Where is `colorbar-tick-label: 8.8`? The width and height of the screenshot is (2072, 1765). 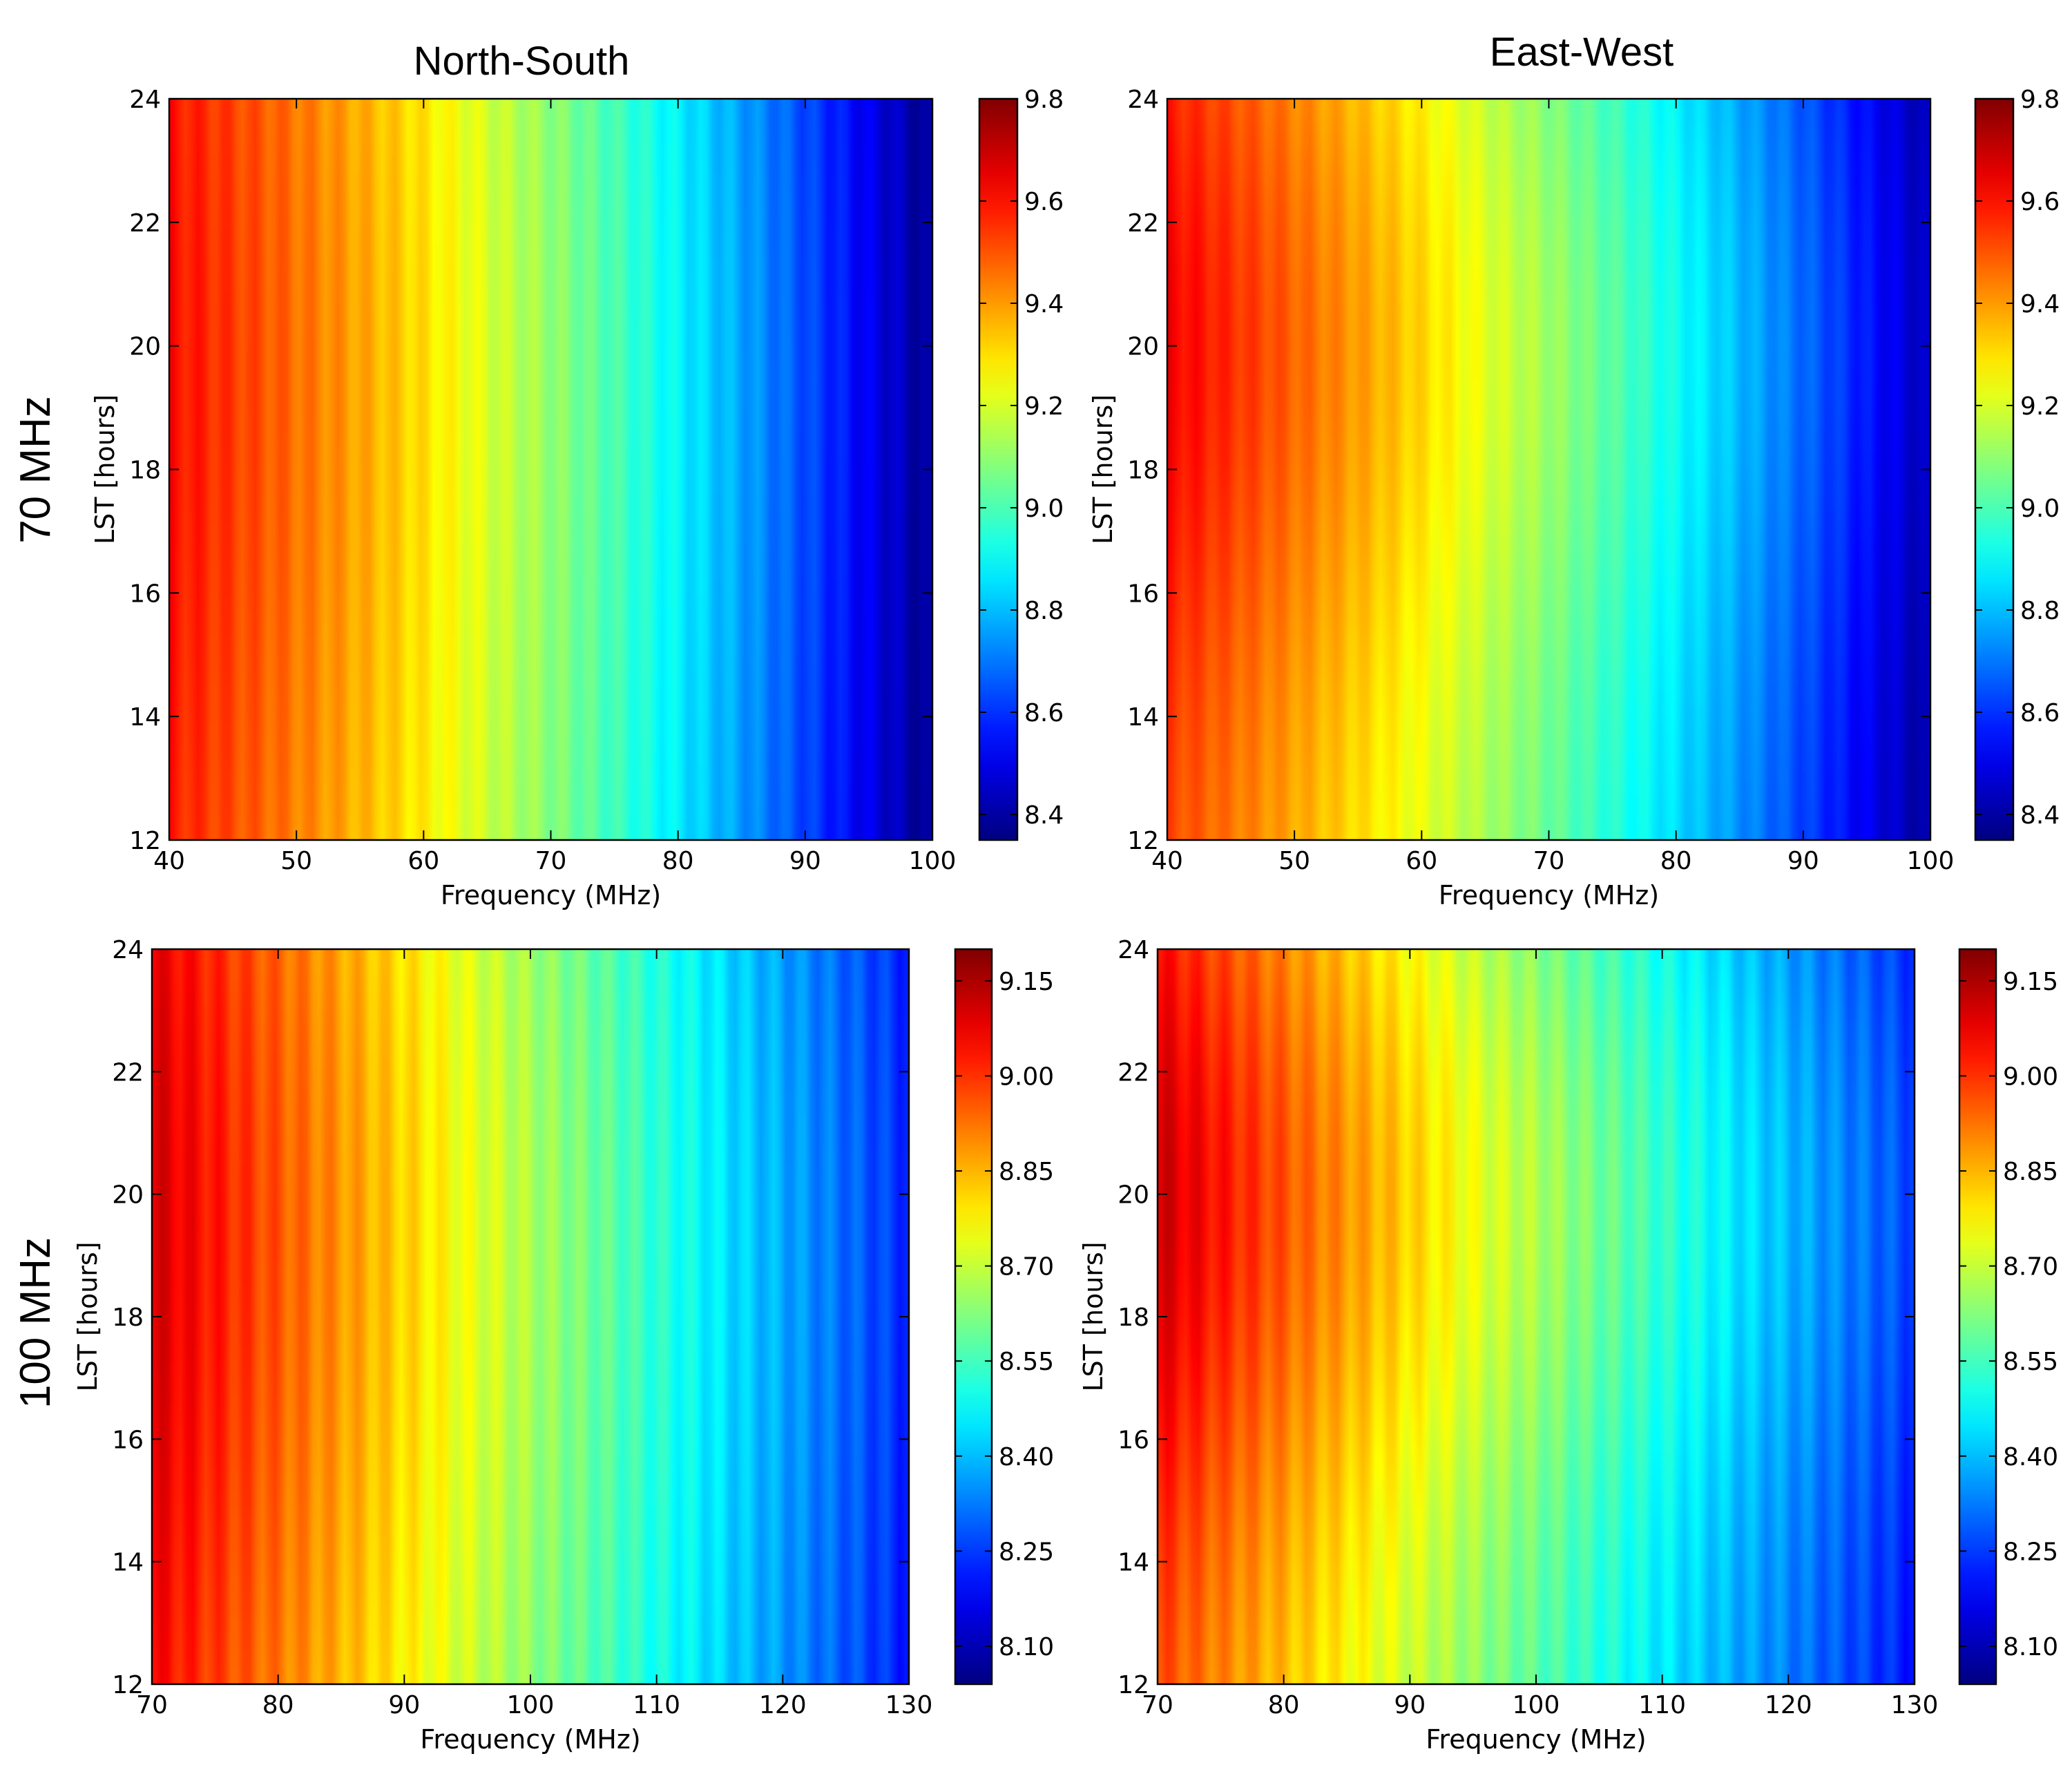
colorbar-tick-label: 8.8 is located at coordinates (2040, 611).